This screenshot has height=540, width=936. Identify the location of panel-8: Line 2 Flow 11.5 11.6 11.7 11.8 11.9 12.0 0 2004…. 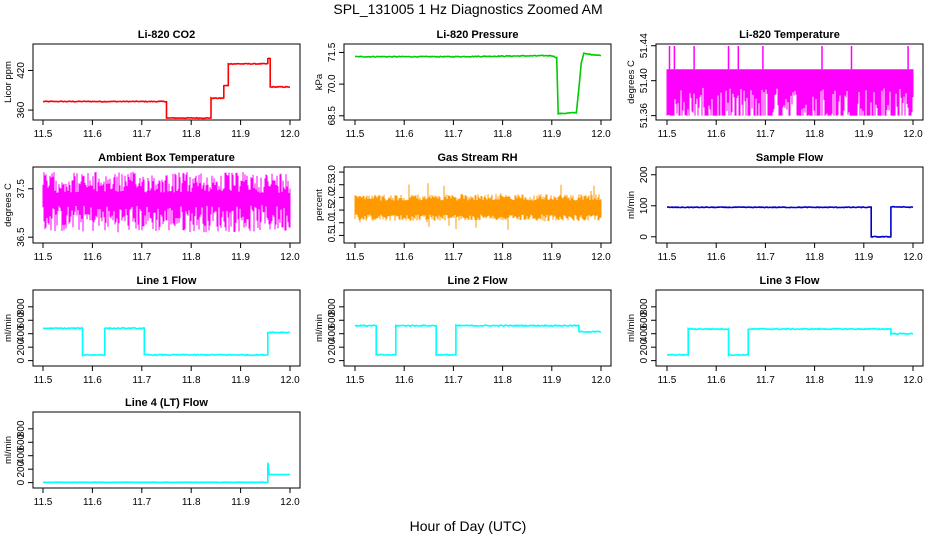
(463, 330).